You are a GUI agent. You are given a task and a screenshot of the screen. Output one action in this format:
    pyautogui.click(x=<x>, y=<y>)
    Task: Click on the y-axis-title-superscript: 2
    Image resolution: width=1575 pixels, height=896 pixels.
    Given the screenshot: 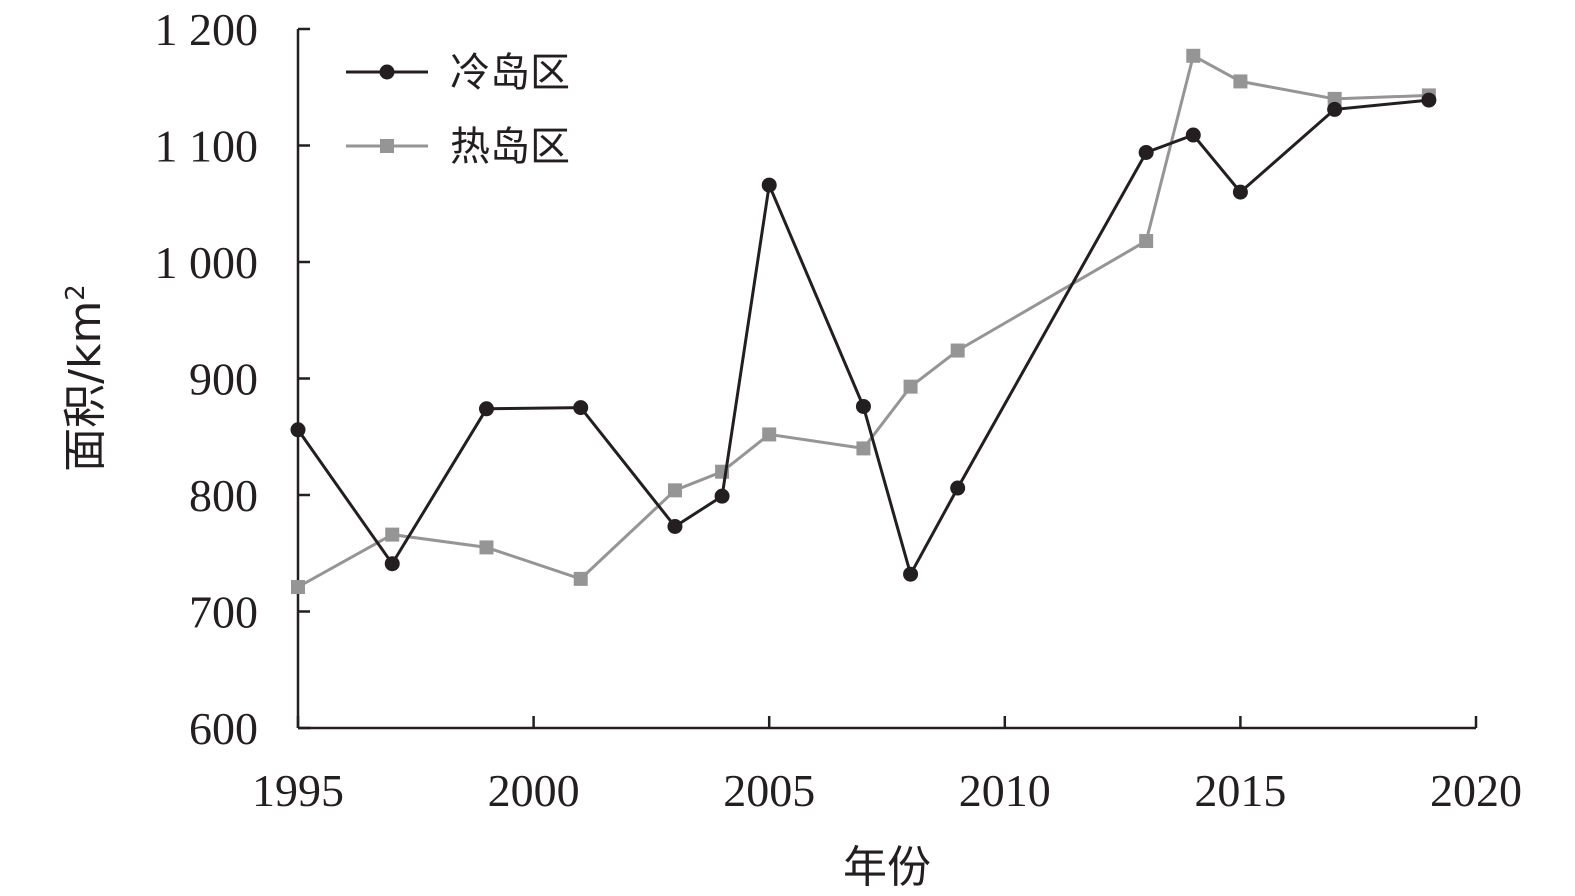 What is the action you would take?
    pyautogui.click(x=76, y=292)
    